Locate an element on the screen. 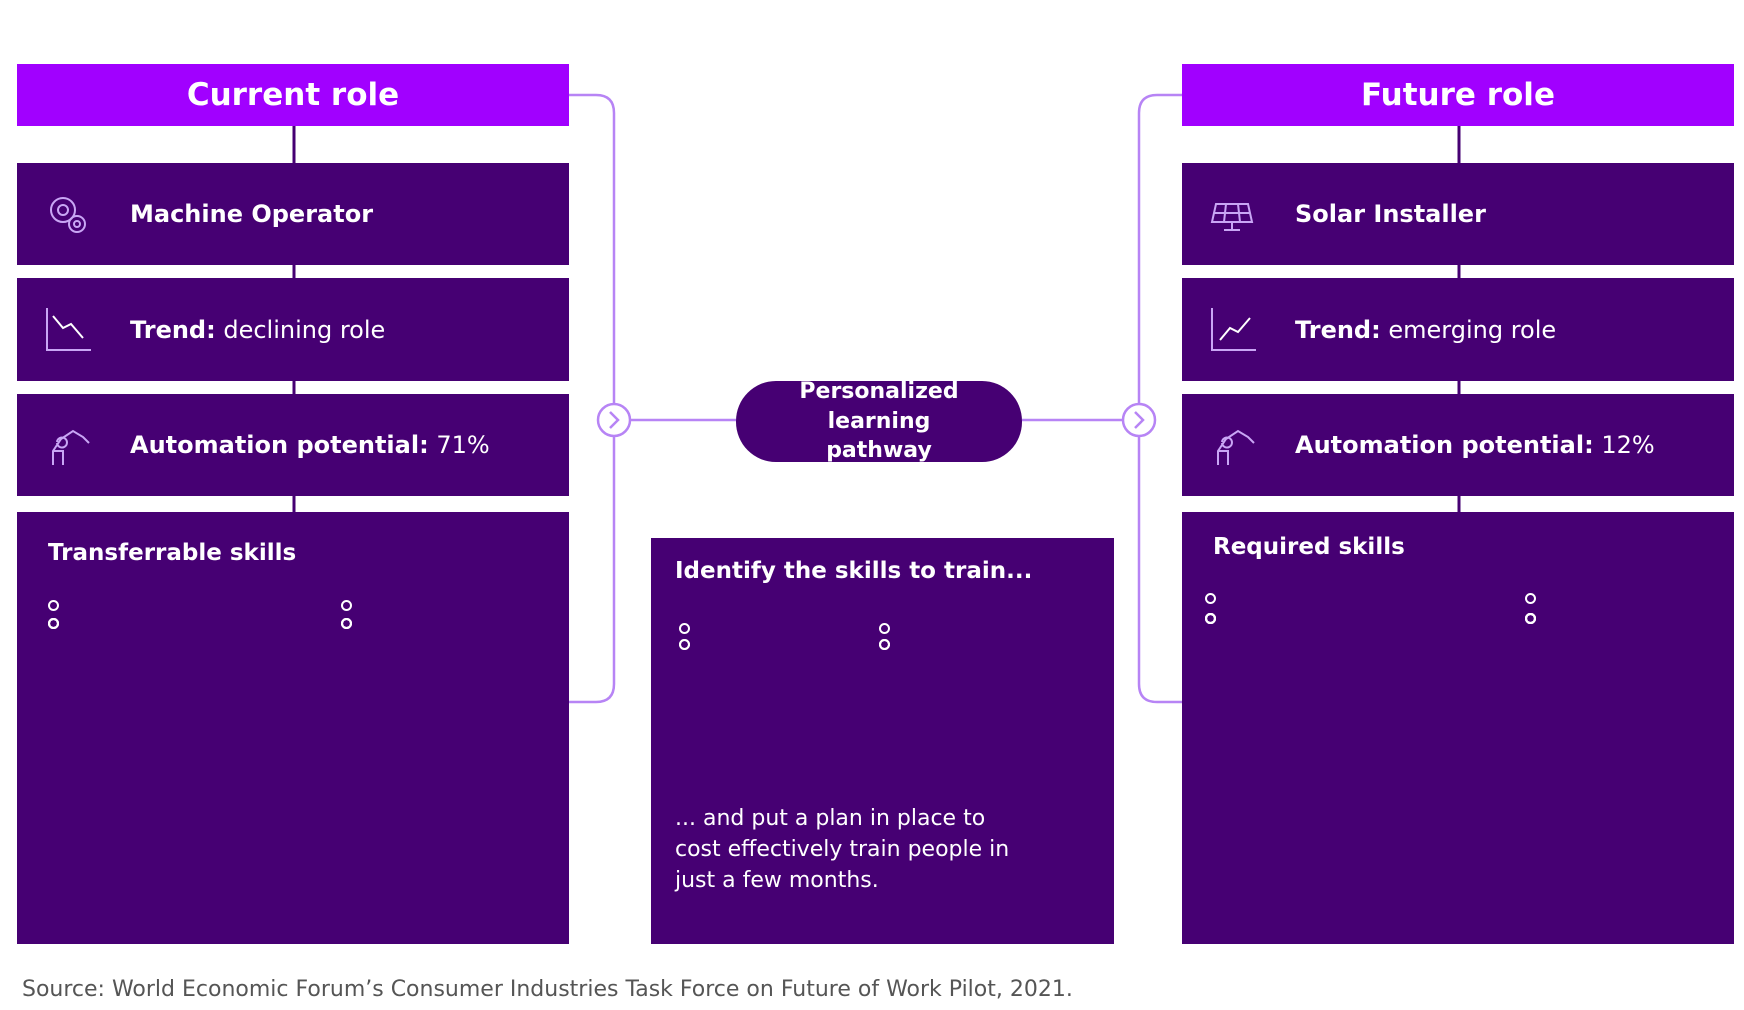 The width and height of the screenshot is (1744, 1010). skills-title: Transferrable skills is located at coordinates (172, 553).